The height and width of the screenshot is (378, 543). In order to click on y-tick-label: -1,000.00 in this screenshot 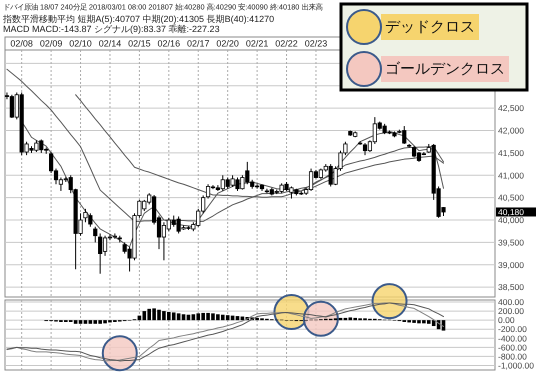, I will do `click(516, 365)`.